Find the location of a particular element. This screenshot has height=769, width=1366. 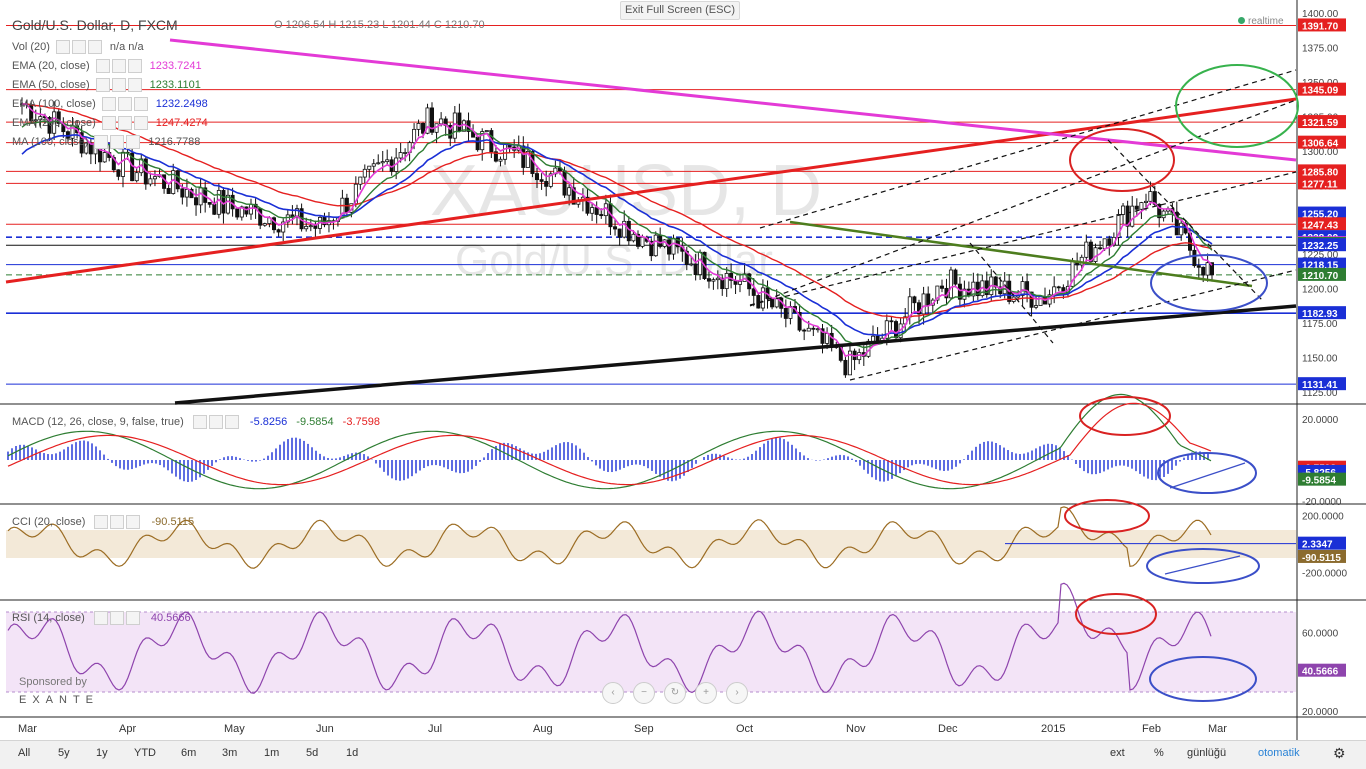

cci-legend: CCI (20, close) -90.5115 is located at coordinates (106, 522).